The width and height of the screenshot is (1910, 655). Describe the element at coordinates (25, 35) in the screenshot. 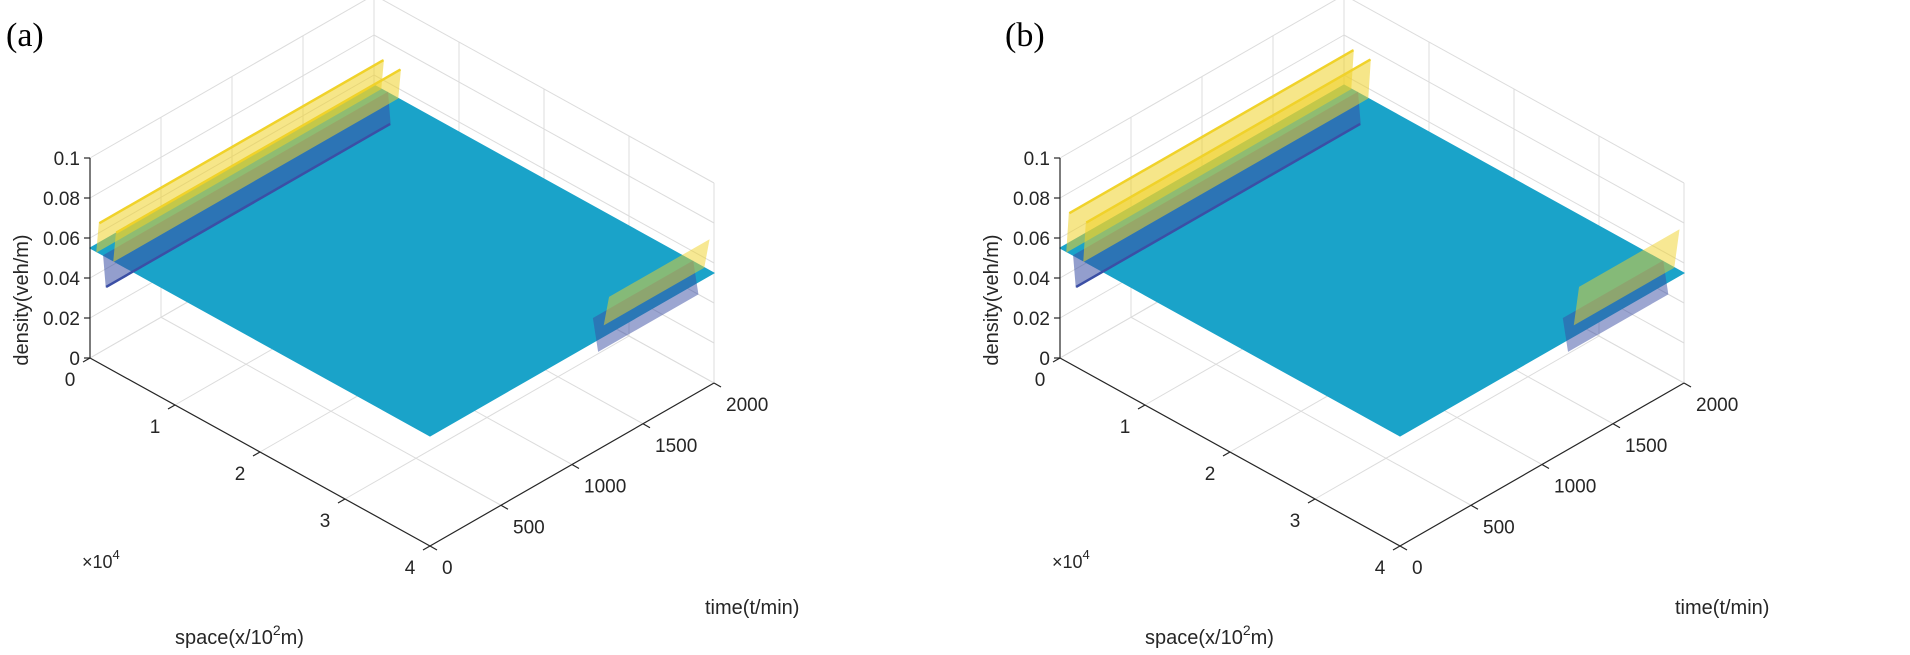

I see `panel-label: (a)` at that location.